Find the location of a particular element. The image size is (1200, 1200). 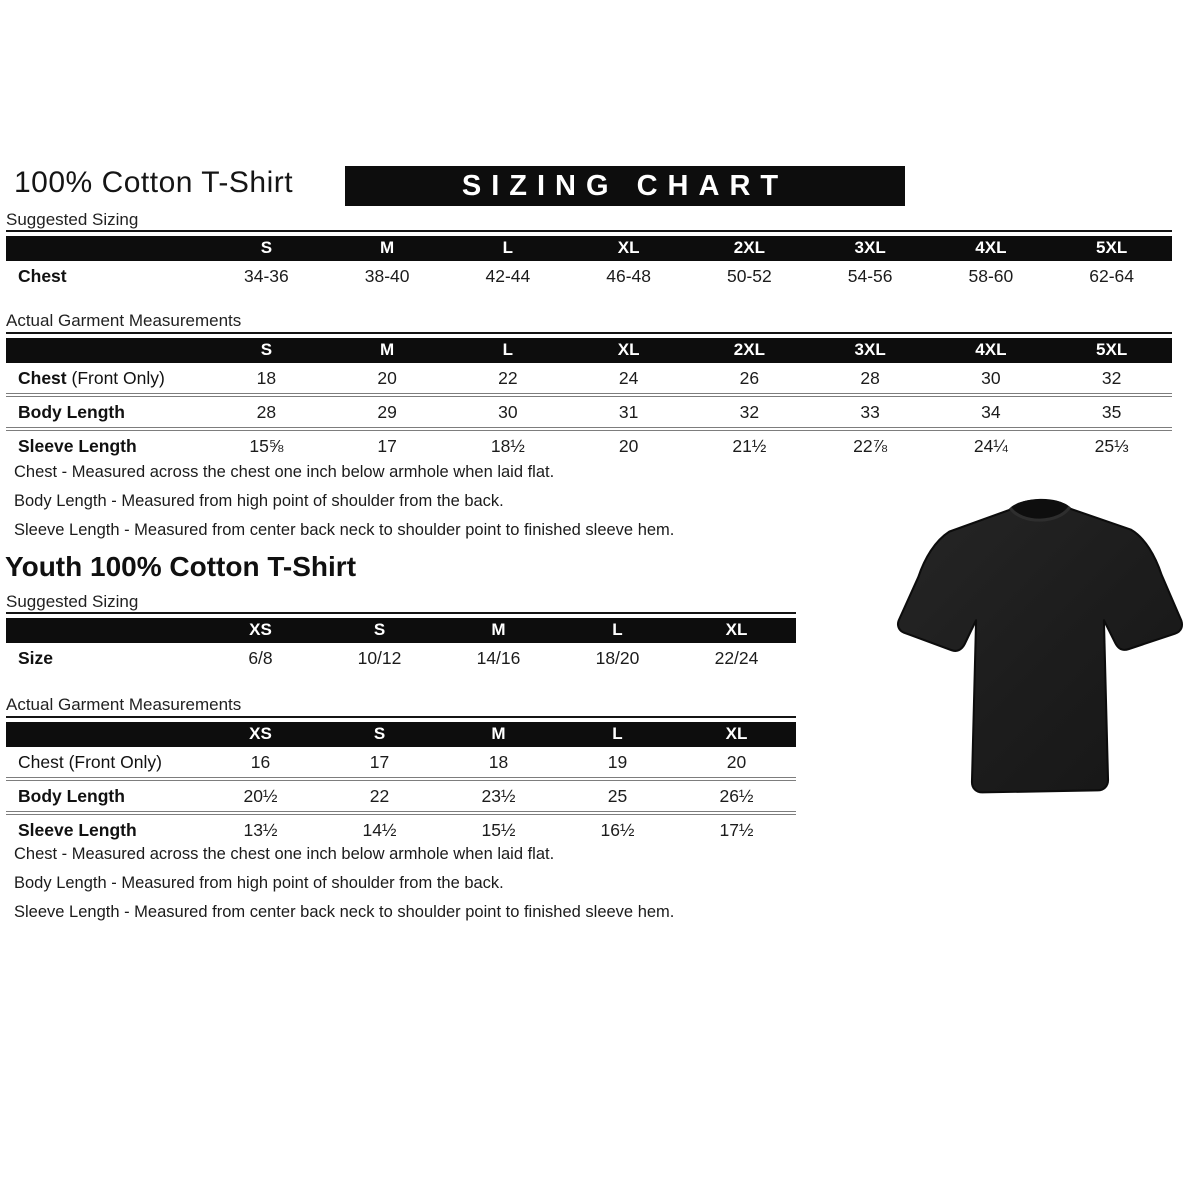

table-cell: 15⅝ is located at coordinates (266, 444).